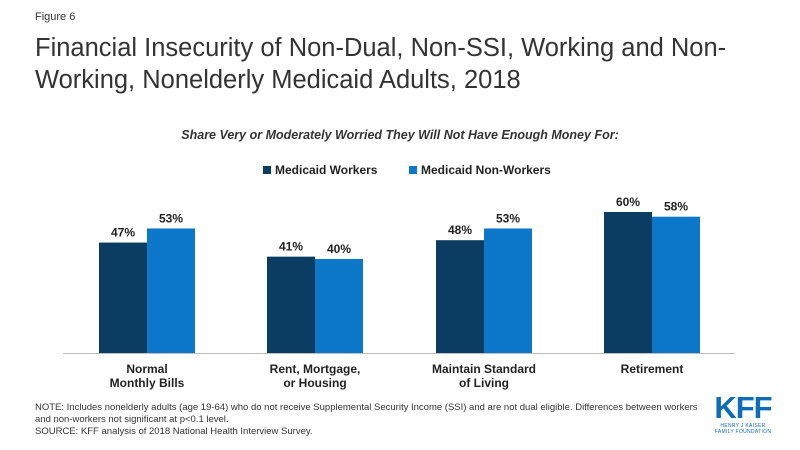  What do you see at coordinates (486, 170) in the screenshot?
I see `legend-label-2: Medicaid Non-Workers` at bounding box center [486, 170].